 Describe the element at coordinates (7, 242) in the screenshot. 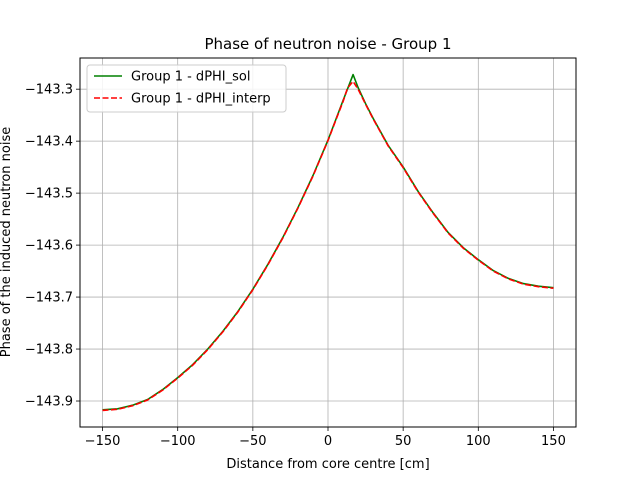

I see `y-axis-label: Phase of the induced neutron noise` at that location.